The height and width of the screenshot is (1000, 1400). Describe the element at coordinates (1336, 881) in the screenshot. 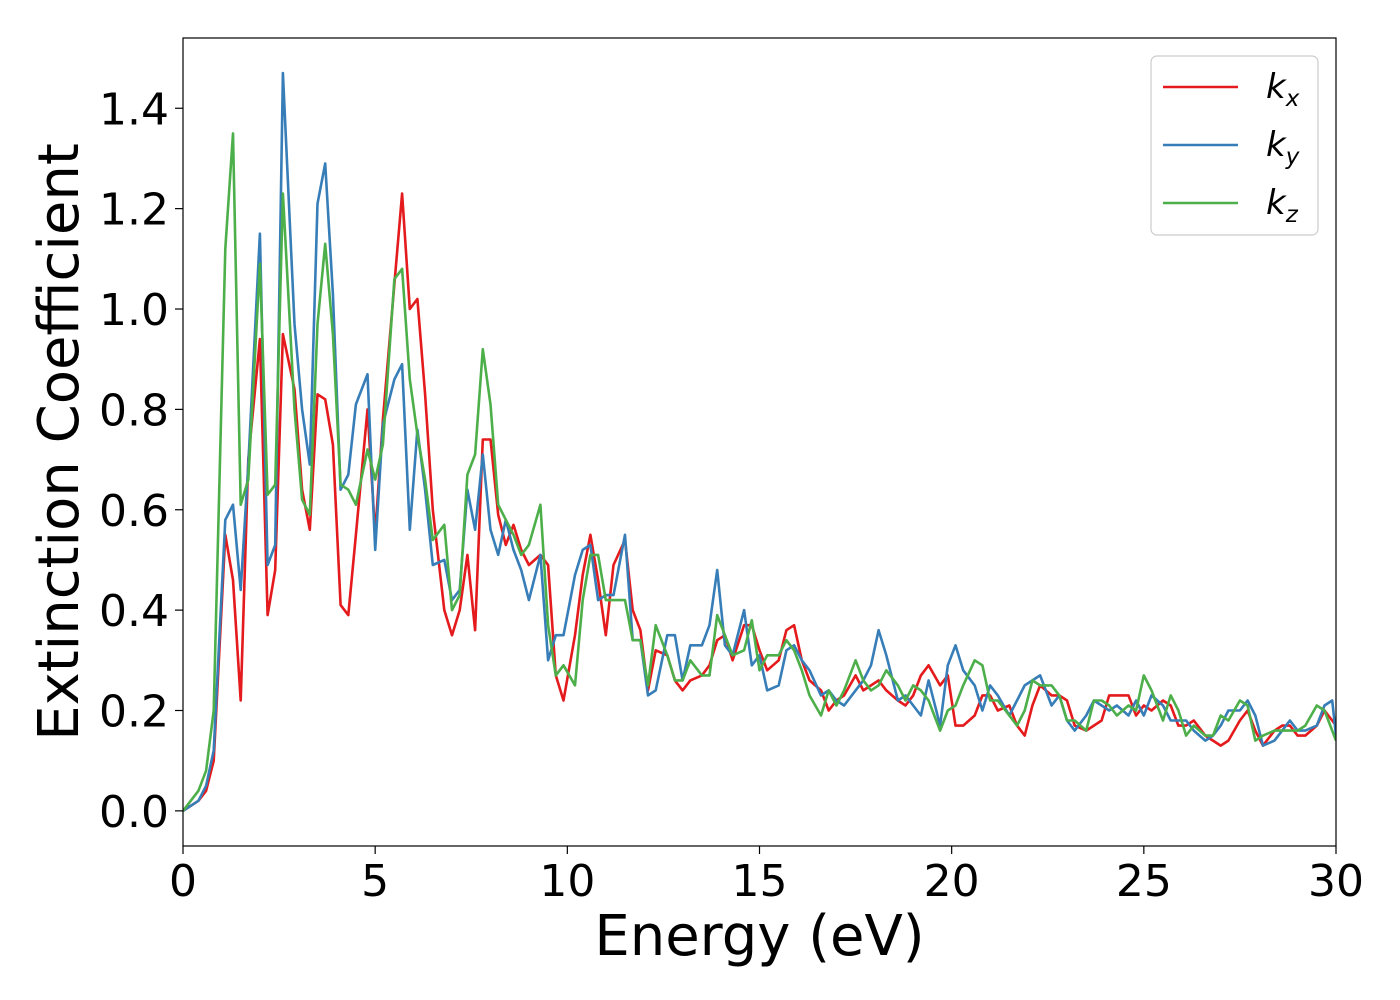

I see `x-tick-label: 30` at that location.